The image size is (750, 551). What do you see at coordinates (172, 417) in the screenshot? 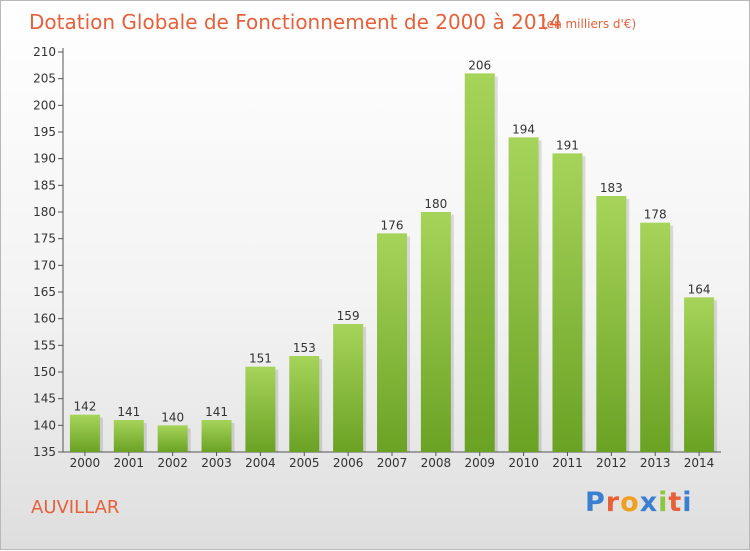
I see `bar-value-label: 140` at bounding box center [172, 417].